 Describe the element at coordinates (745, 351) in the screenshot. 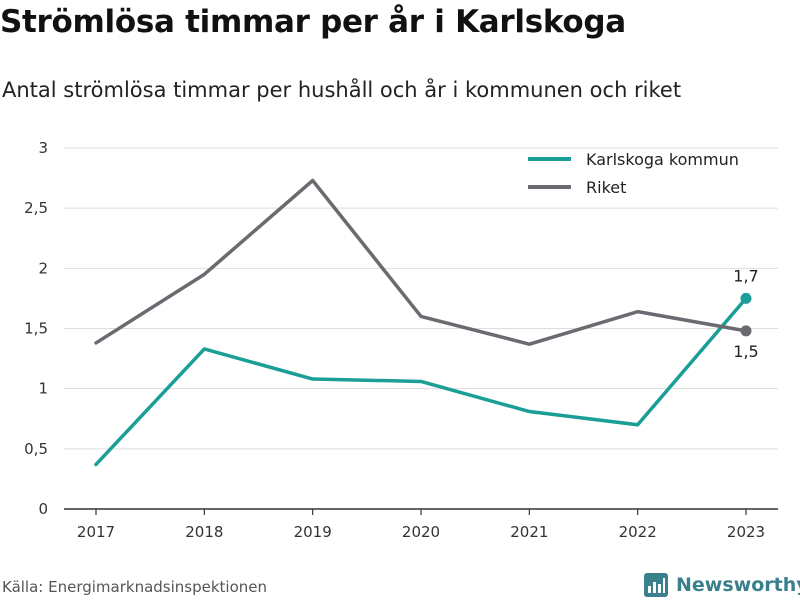

I see `series-end-label-1: 1,5` at that location.